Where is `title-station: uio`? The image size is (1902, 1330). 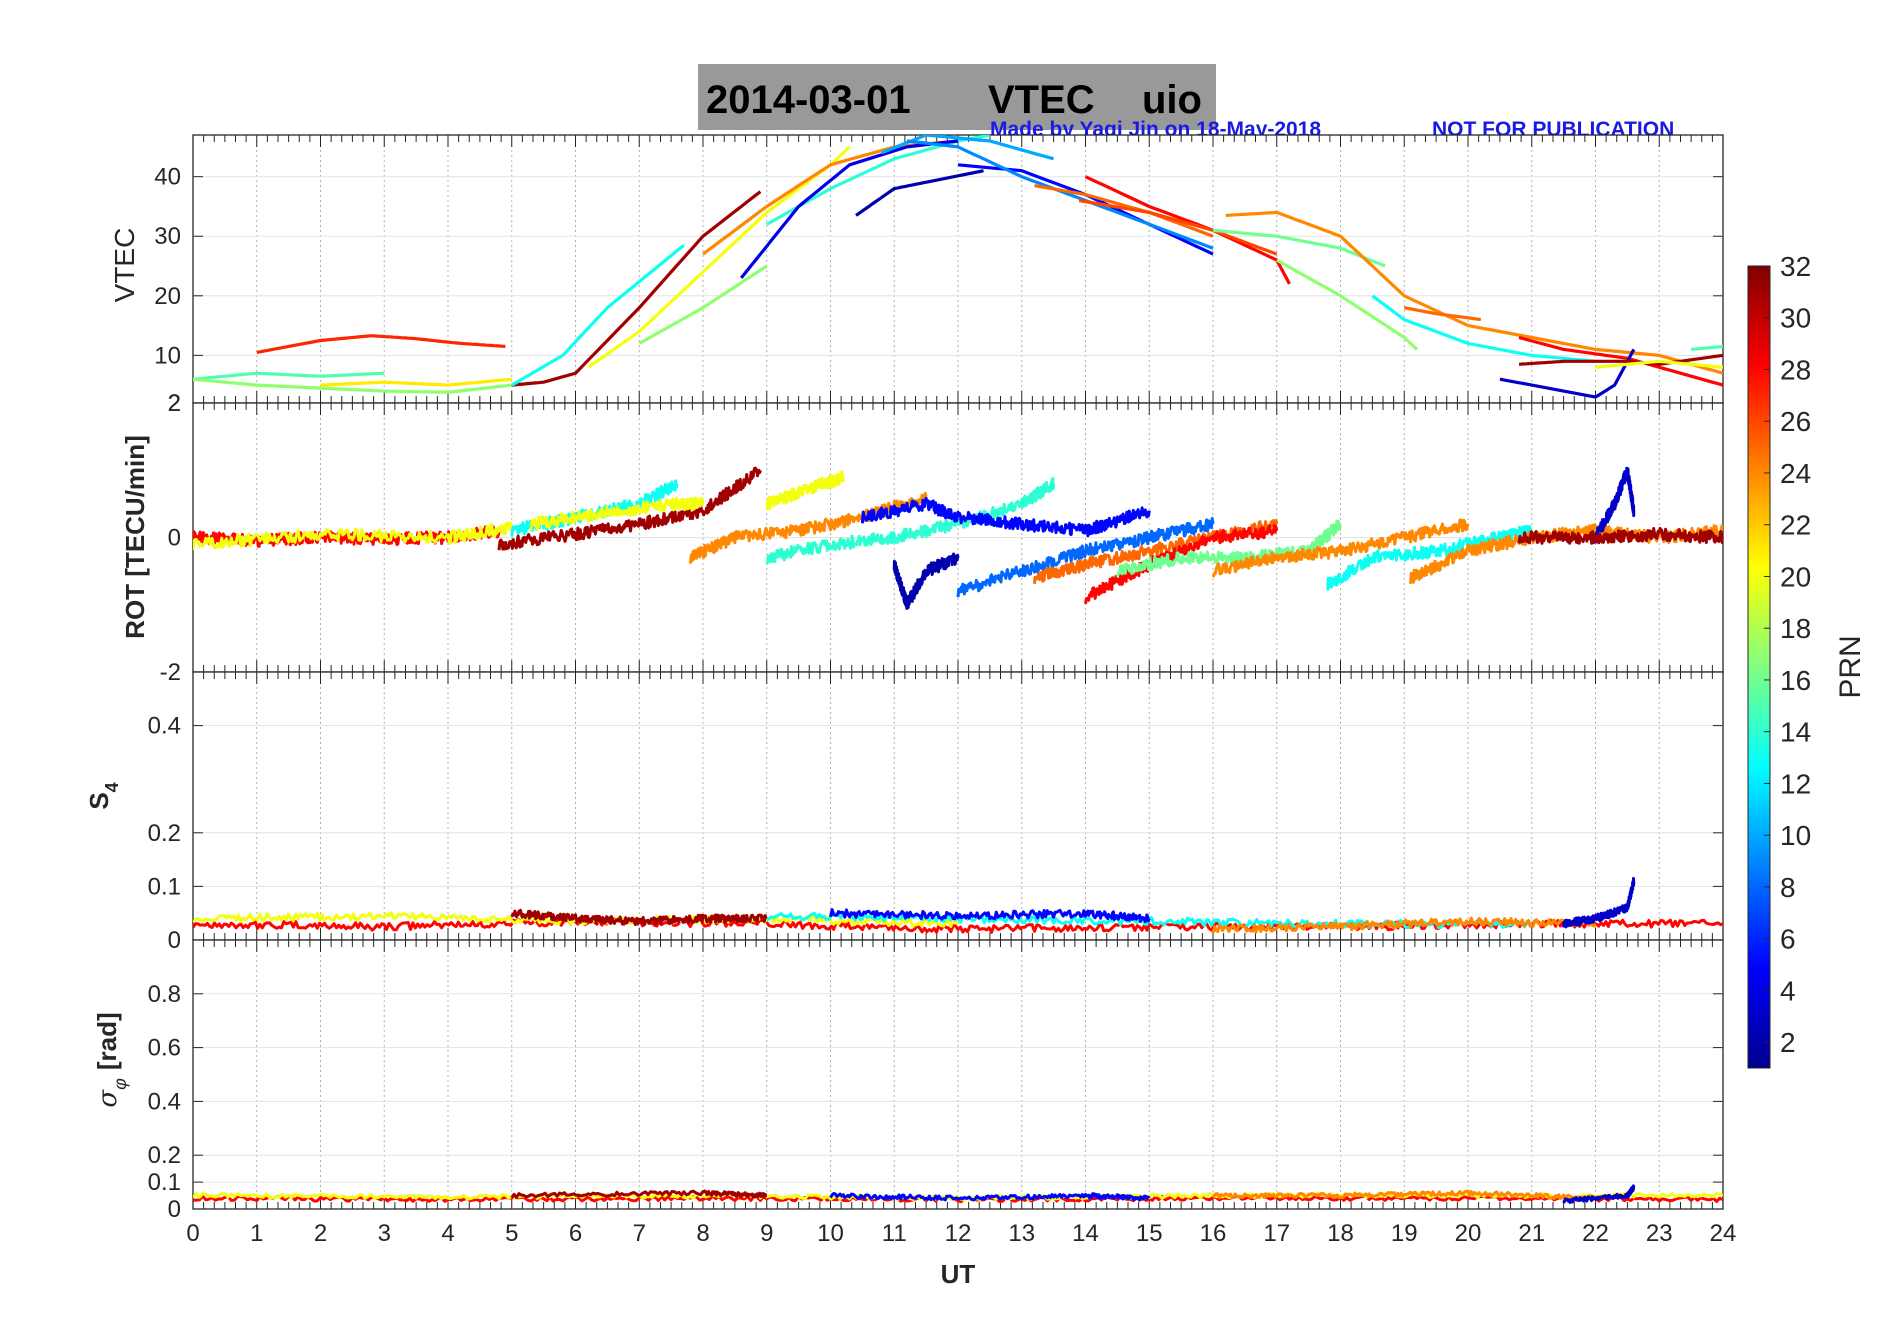 title-station: uio is located at coordinates (1172, 100).